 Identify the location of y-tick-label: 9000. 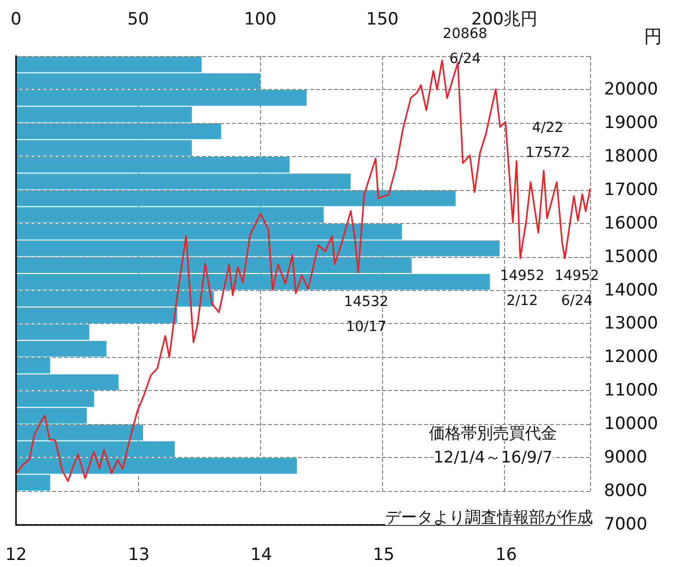
(626, 458).